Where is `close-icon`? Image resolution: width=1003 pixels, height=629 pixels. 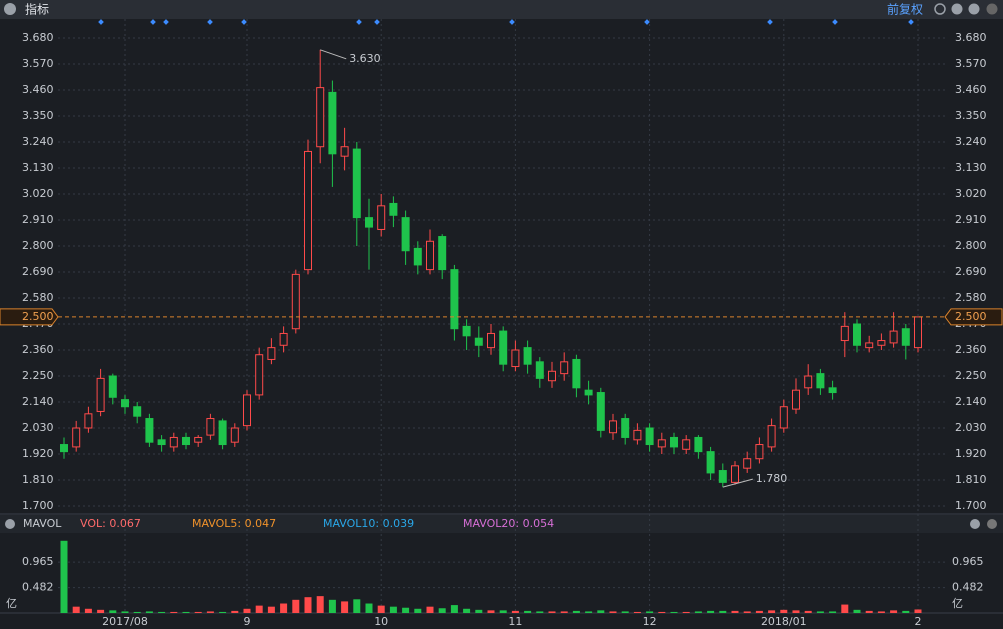 close-icon is located at coordinates (975, 524).